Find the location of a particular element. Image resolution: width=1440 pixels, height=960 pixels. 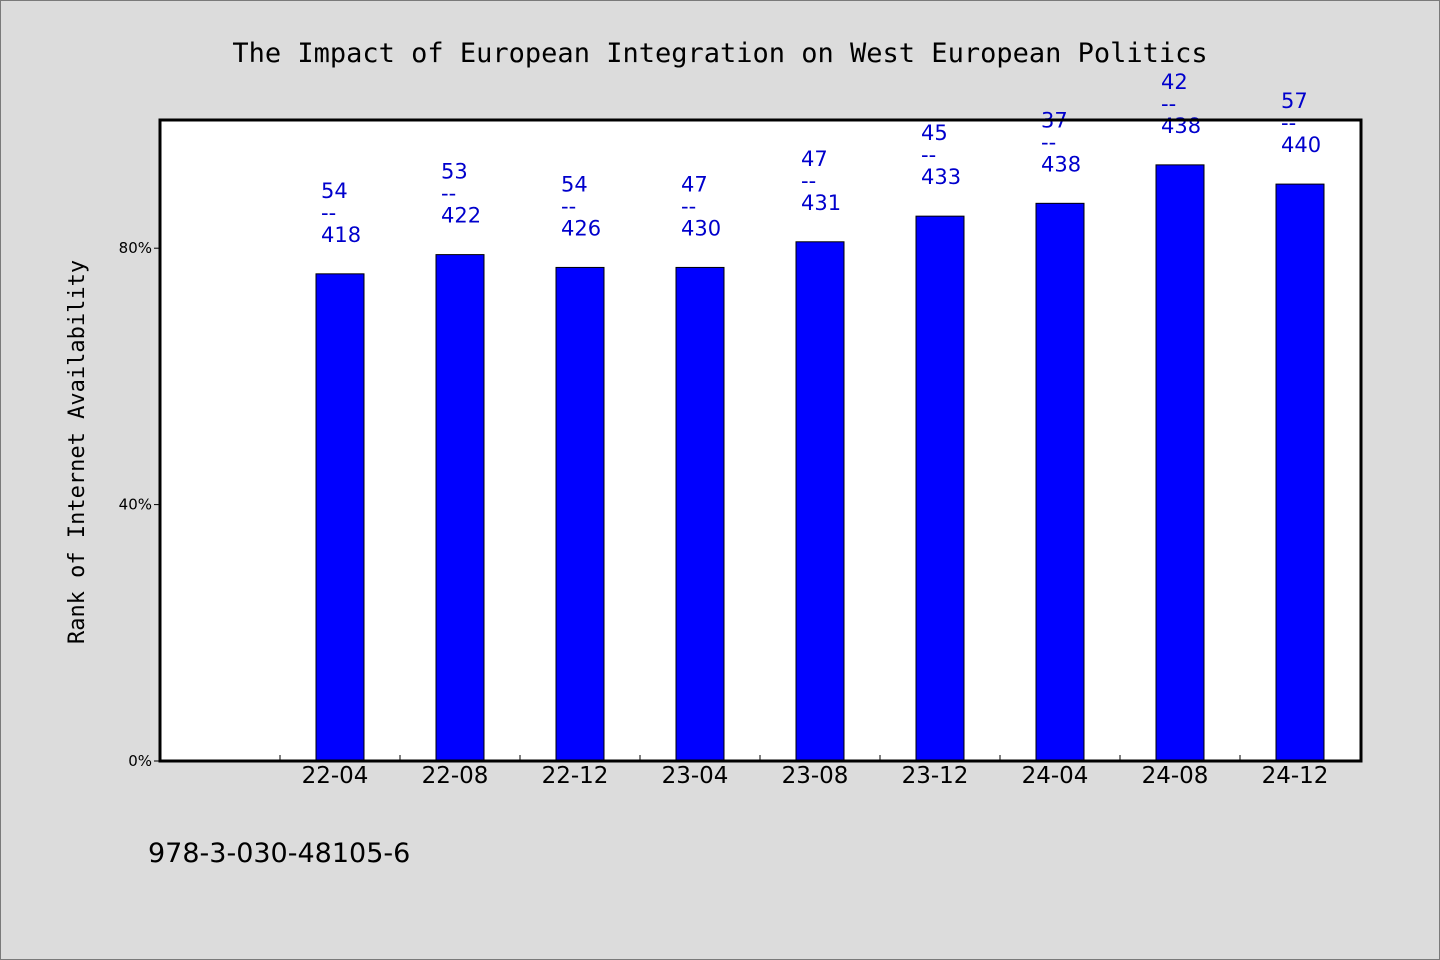

data-label-24-08-1: 42 is located at coordinates (1174, 82).